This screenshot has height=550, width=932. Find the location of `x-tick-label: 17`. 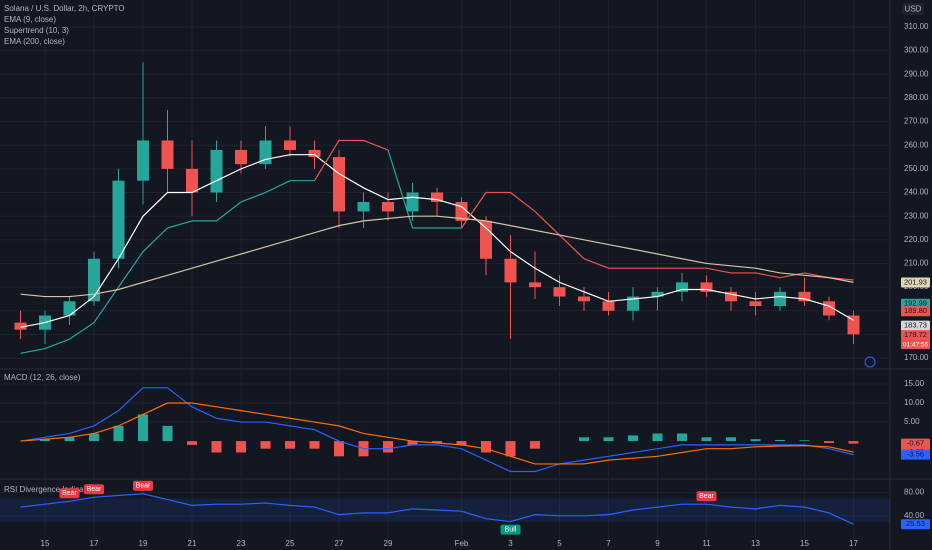

x-tick-label: 17 is located at coordinates (853, 543).